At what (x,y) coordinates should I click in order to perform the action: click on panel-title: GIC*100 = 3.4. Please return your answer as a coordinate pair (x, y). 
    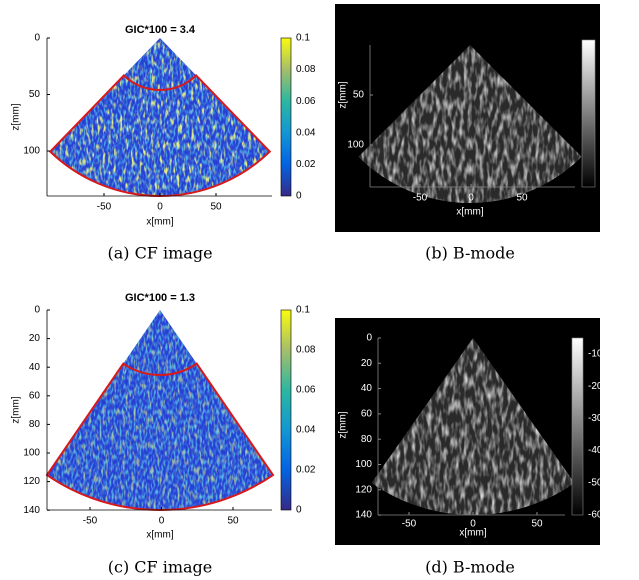
    Looking at the image, I should click on (160, 30).